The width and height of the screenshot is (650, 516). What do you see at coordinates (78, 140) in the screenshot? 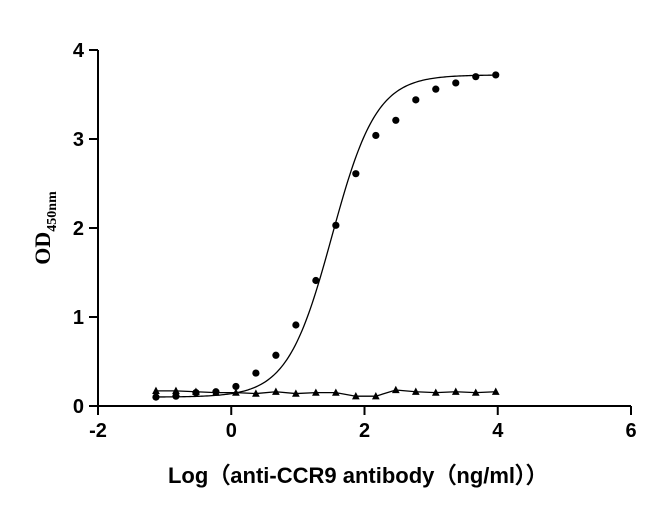
I see `y-tick-label: 3` at bounding box center [78, 140].